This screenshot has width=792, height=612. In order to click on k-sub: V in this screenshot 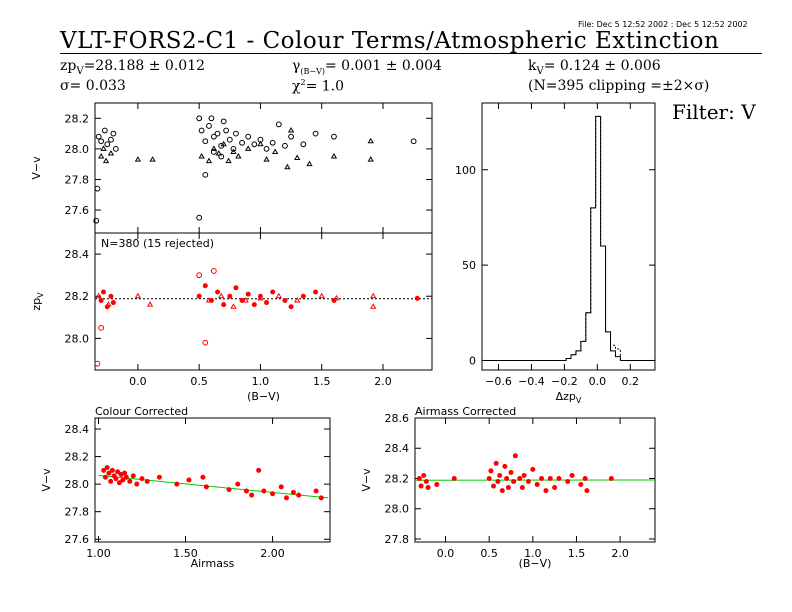, I will do `click(540, 71)`.